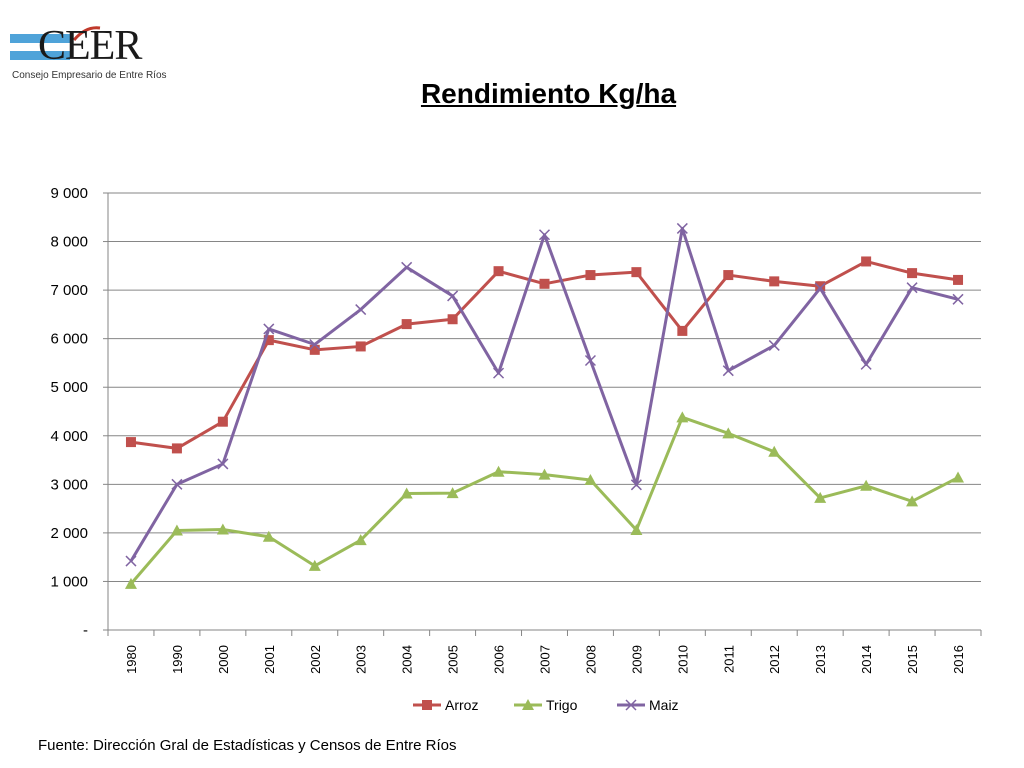 This screenshot has width=1024, height=768. What do you see at coordinates (269, 659) in the screenshot?
I see `x-tick-label: 2001` at bounding box center [269, 659].